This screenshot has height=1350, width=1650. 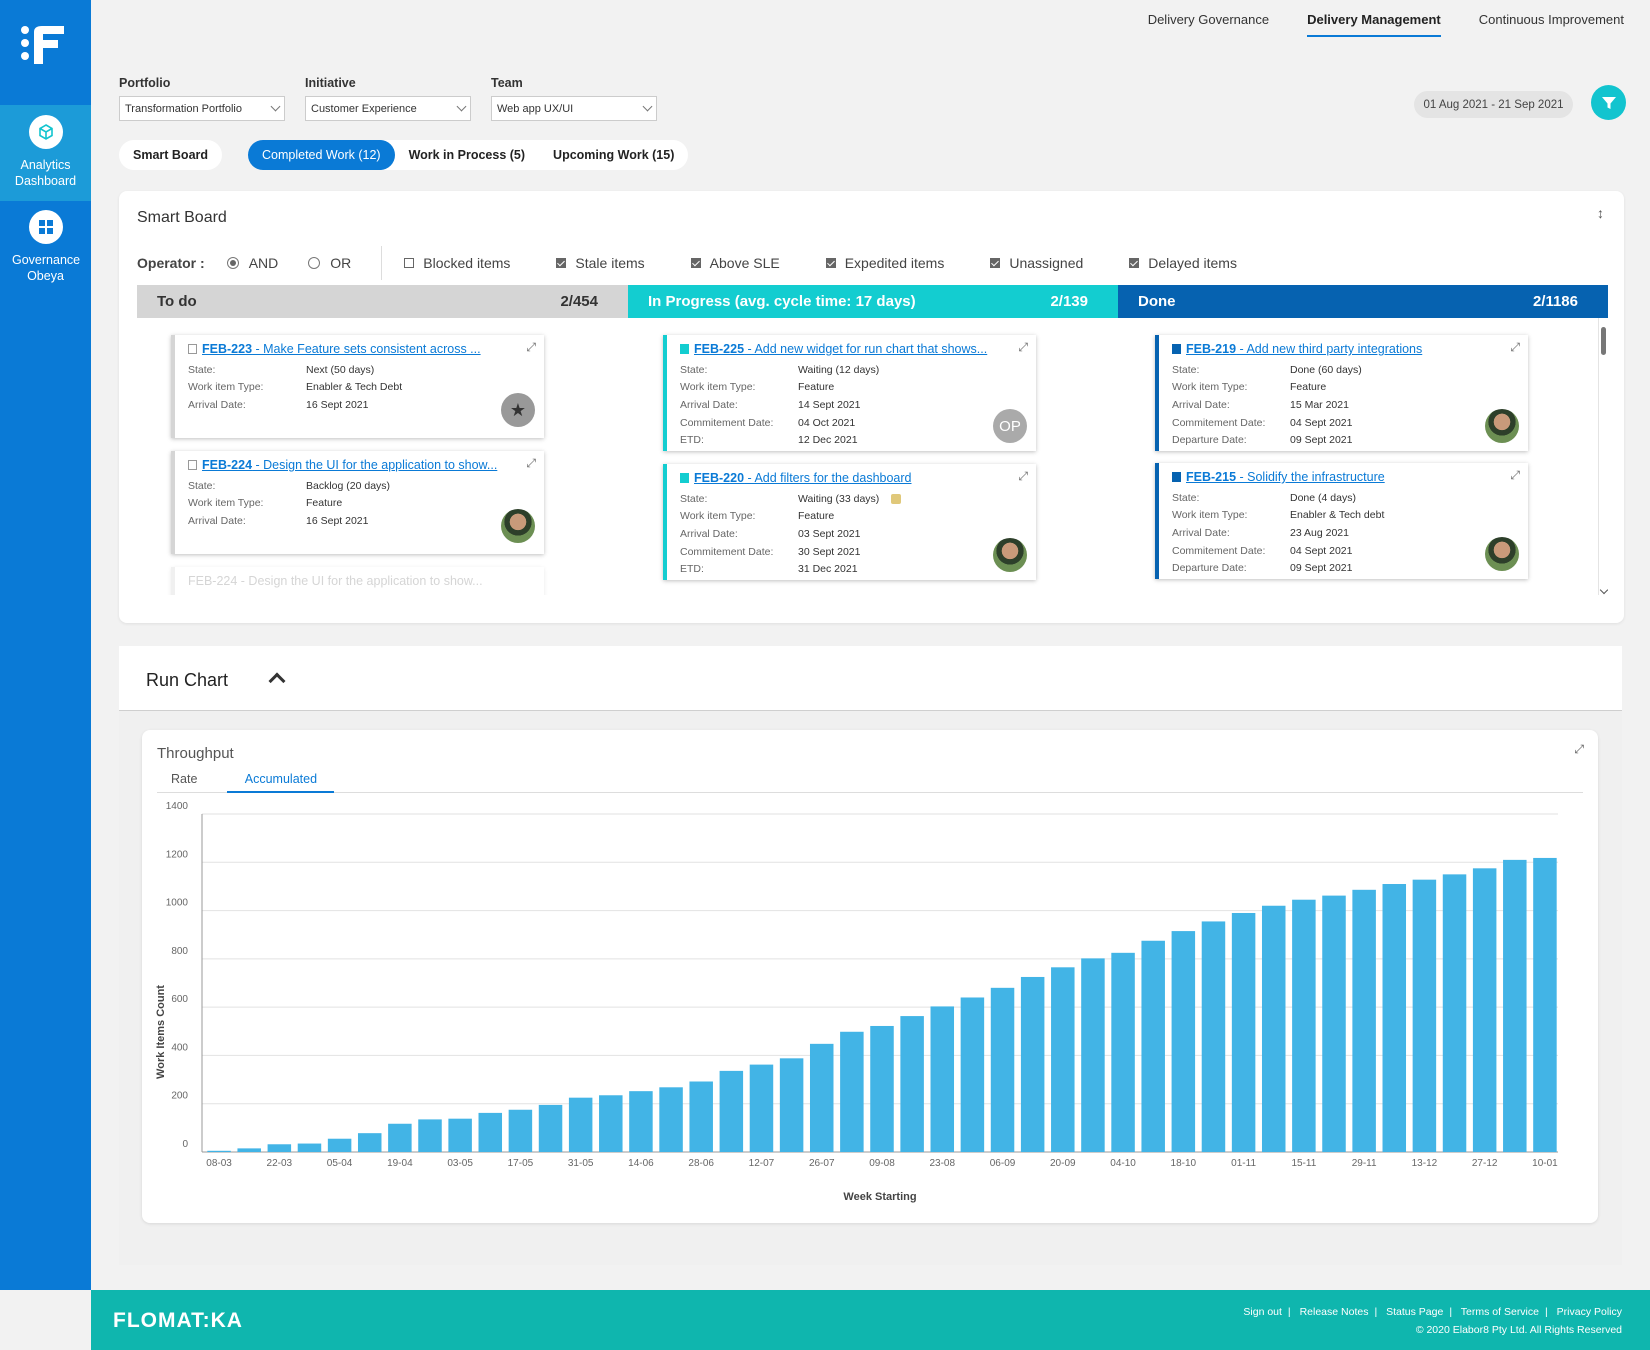 I want to click on chevron-up-icon, so click(x=277, y=681).